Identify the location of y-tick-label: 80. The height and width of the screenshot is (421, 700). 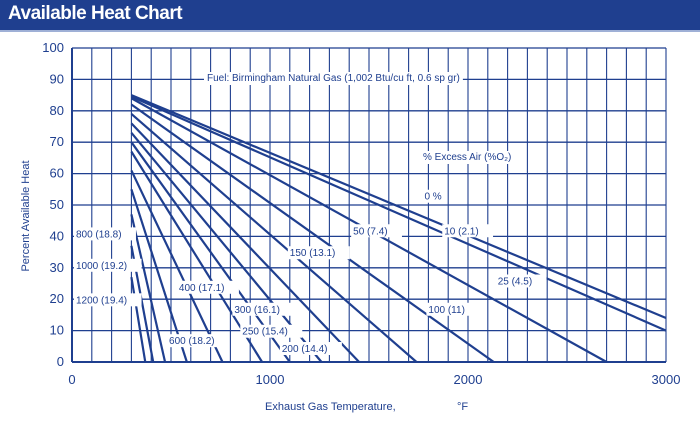
(57, 110).